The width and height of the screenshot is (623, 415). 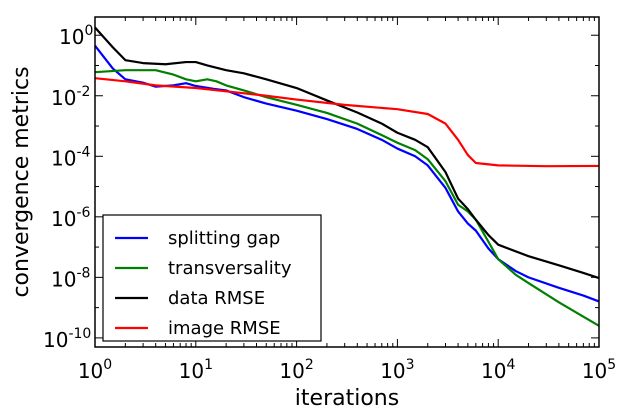 What do you see at coordinates (71, 157) in the screenshot?
I see `y-tick-label: 10⁻⁴` at bounding box center [71, 157].